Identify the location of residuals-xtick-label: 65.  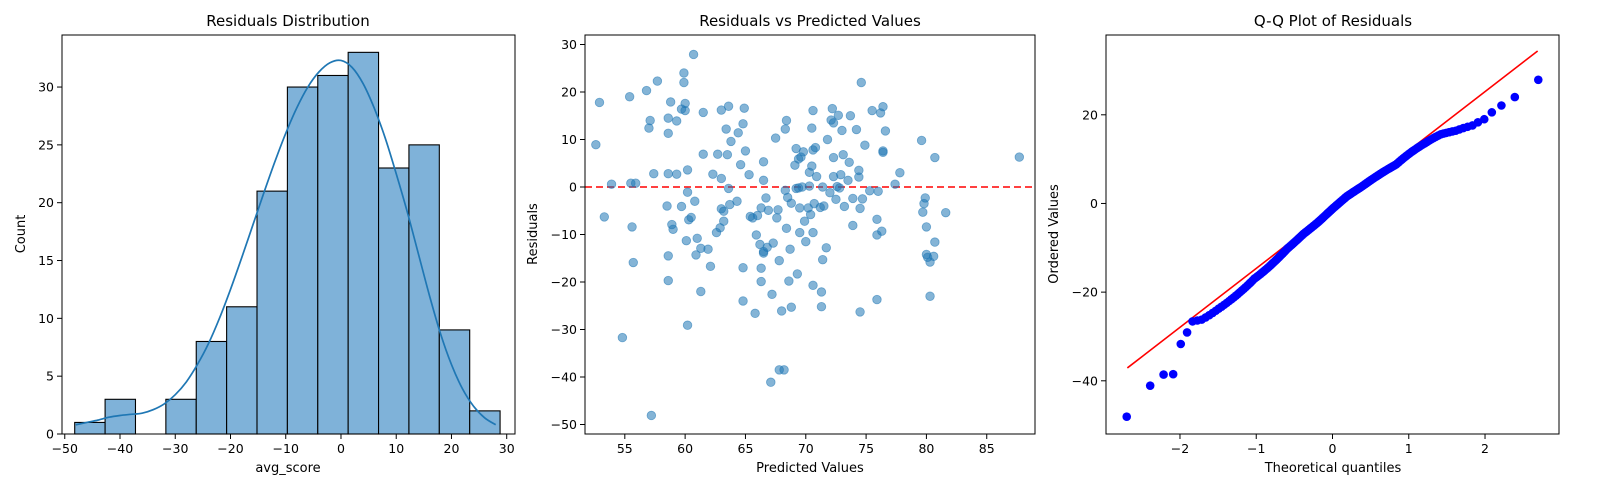
(746, 448).